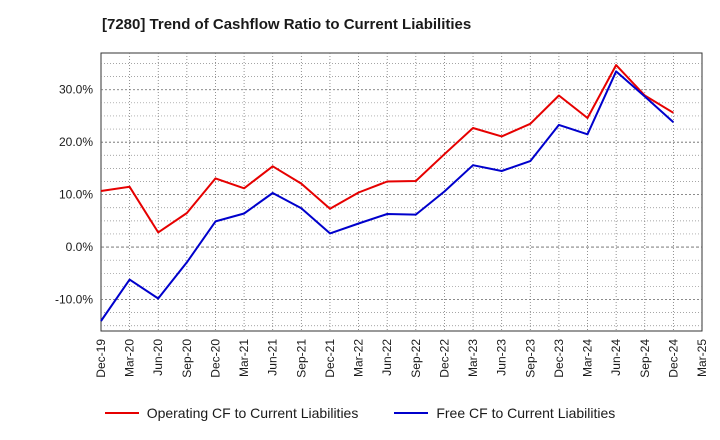  Describe the element at coordinates (359, 358) in the screenshot. I see `x-tick-label: Mar-22` at that location.